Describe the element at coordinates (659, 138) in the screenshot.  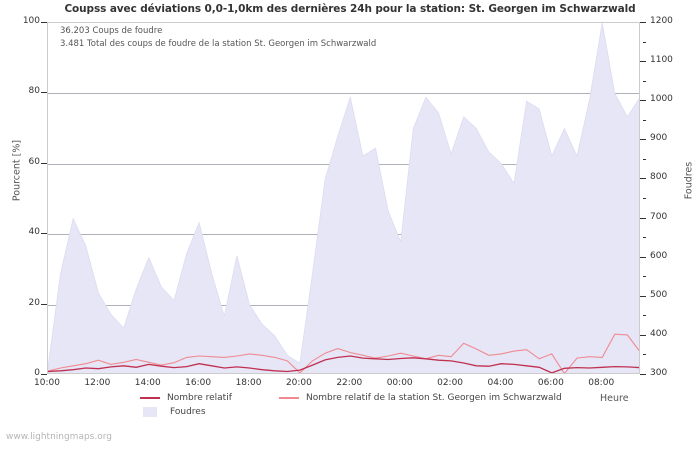
I see `y-axis-right-tick-label: 900` at that location.